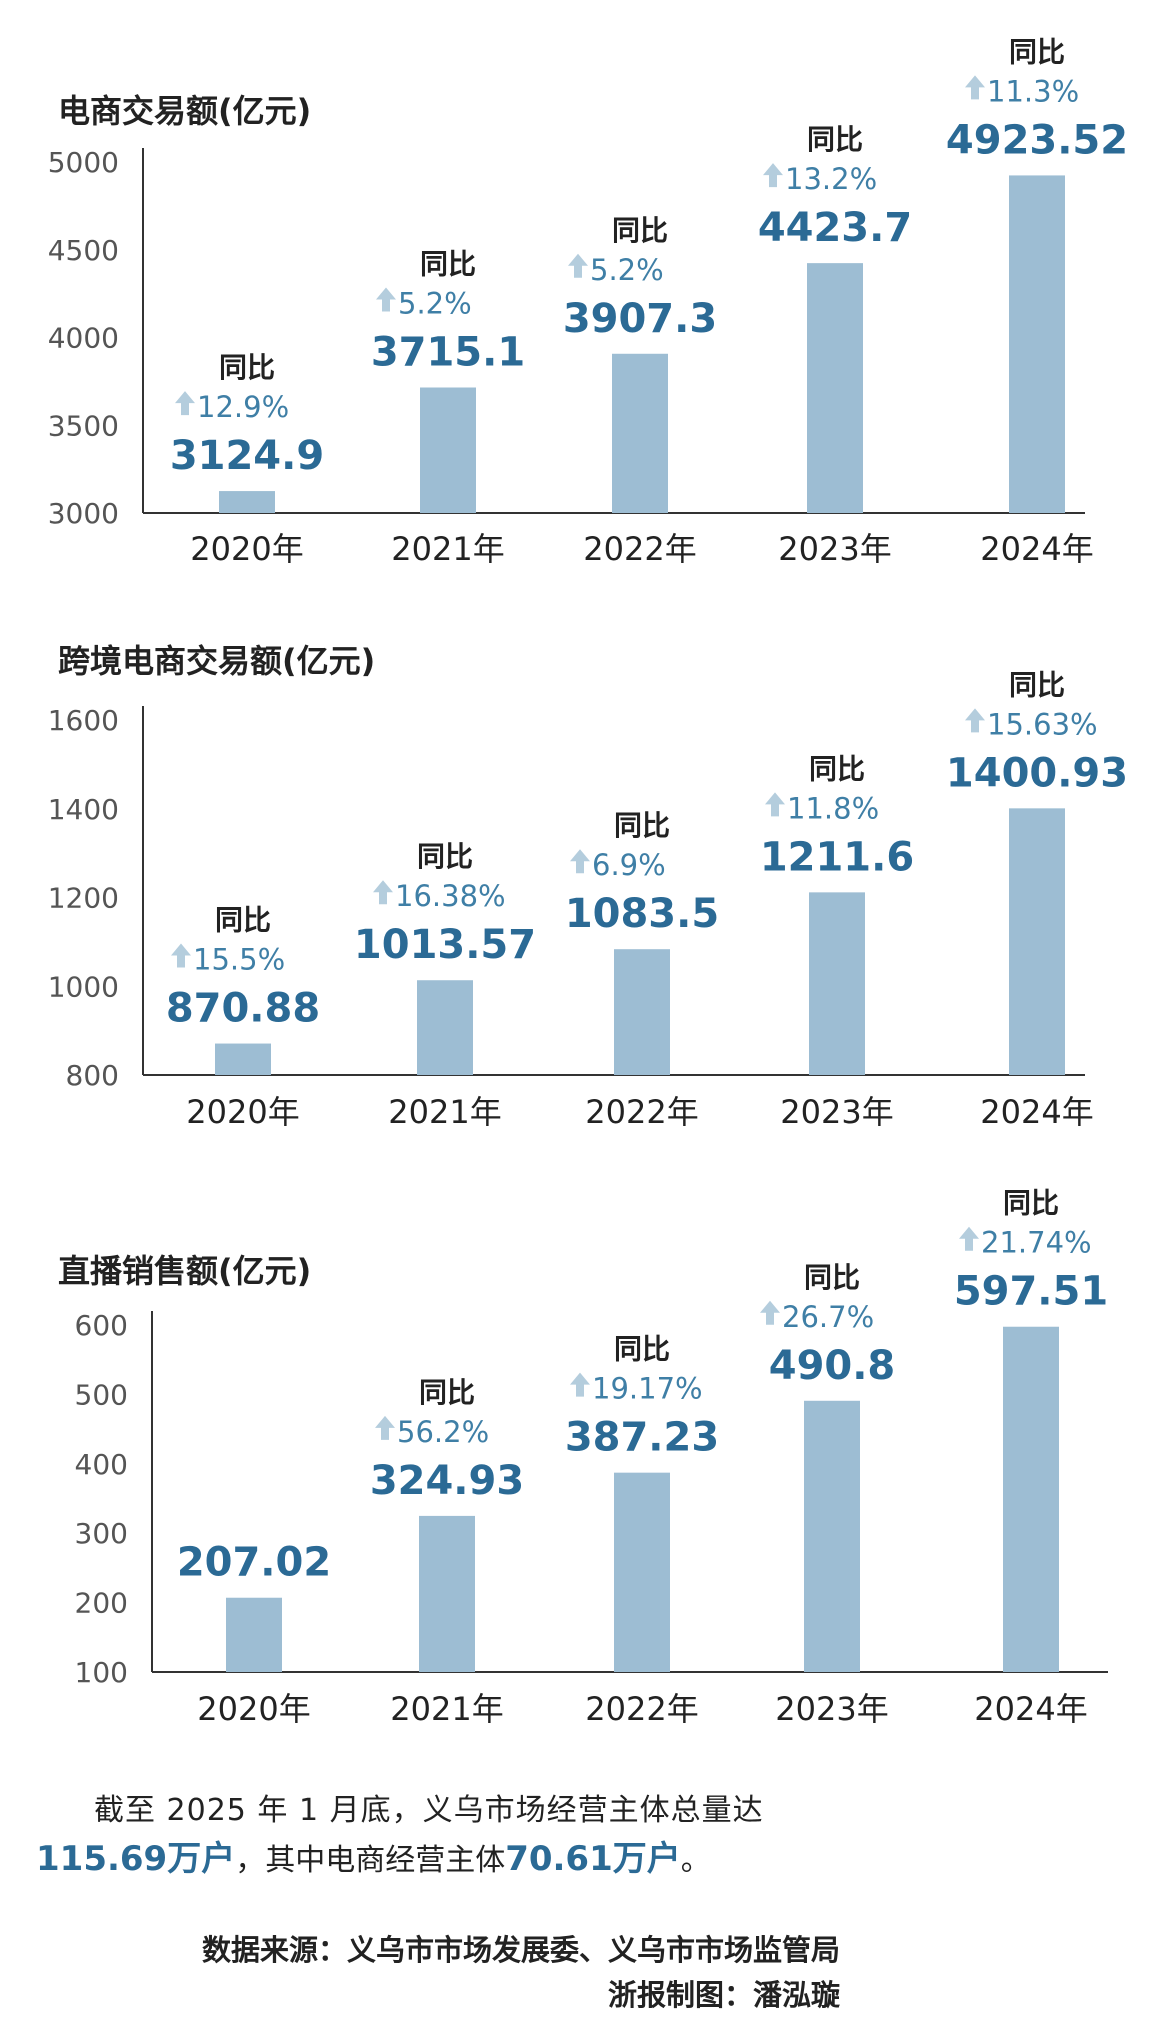 This screenshot has width=1170, height=2028. What do you see at coordinates (83, 809) in the screenshot?
I see `y-tick-label: 1400` at bounding box center [83, 809].